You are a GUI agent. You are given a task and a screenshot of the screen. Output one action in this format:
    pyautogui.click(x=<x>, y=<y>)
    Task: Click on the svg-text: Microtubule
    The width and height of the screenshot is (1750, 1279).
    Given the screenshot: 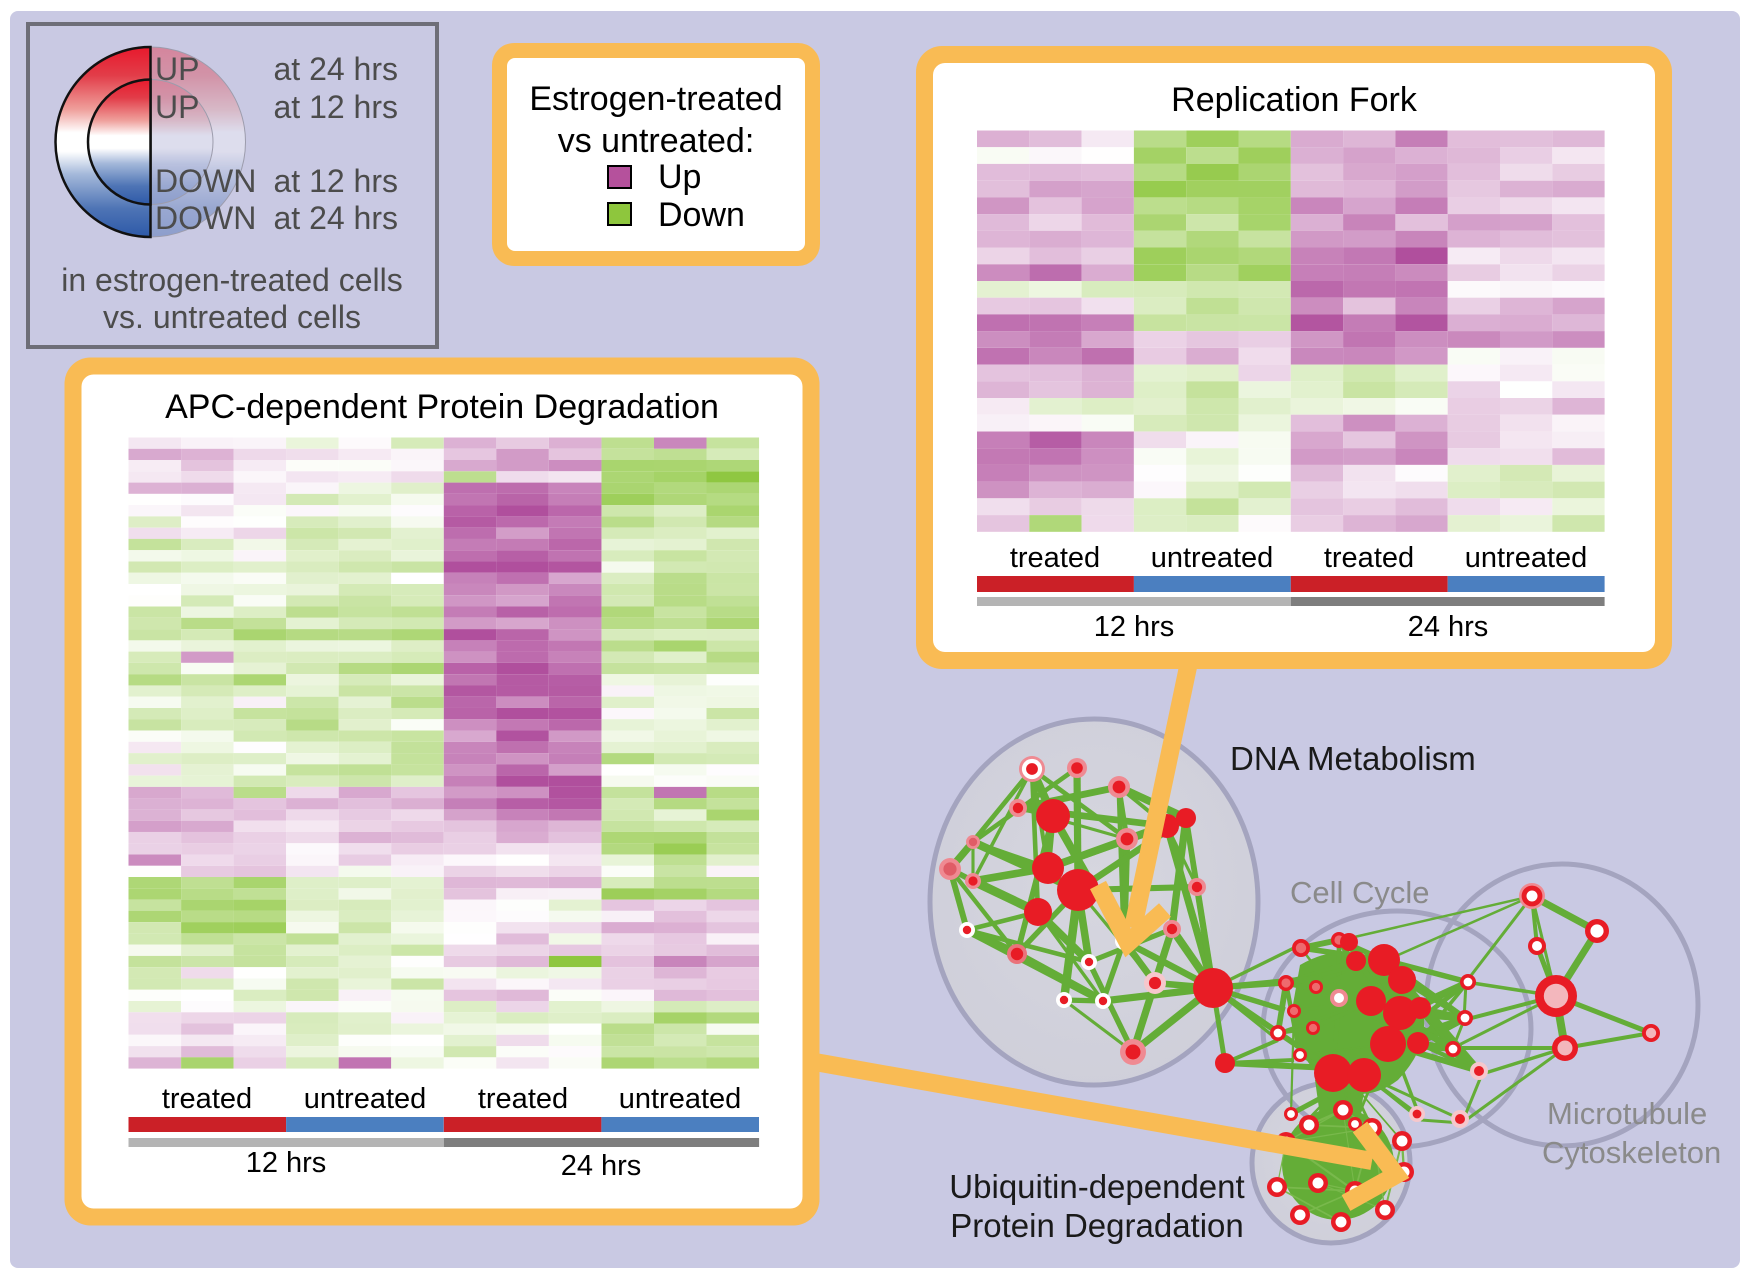 What is the action you would take?
    pyautogui.click(x=1627, y=1113)
    